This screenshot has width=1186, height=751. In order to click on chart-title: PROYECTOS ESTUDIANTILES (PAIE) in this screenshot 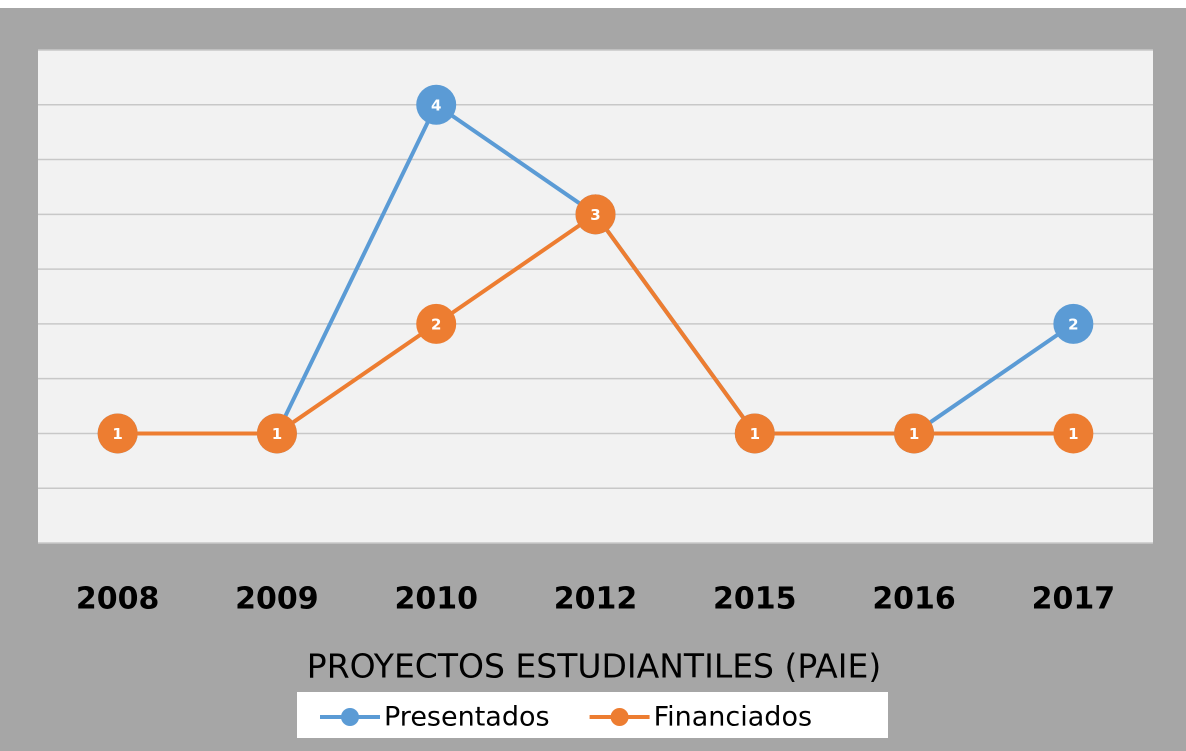, I will do `click(594, 666)`.